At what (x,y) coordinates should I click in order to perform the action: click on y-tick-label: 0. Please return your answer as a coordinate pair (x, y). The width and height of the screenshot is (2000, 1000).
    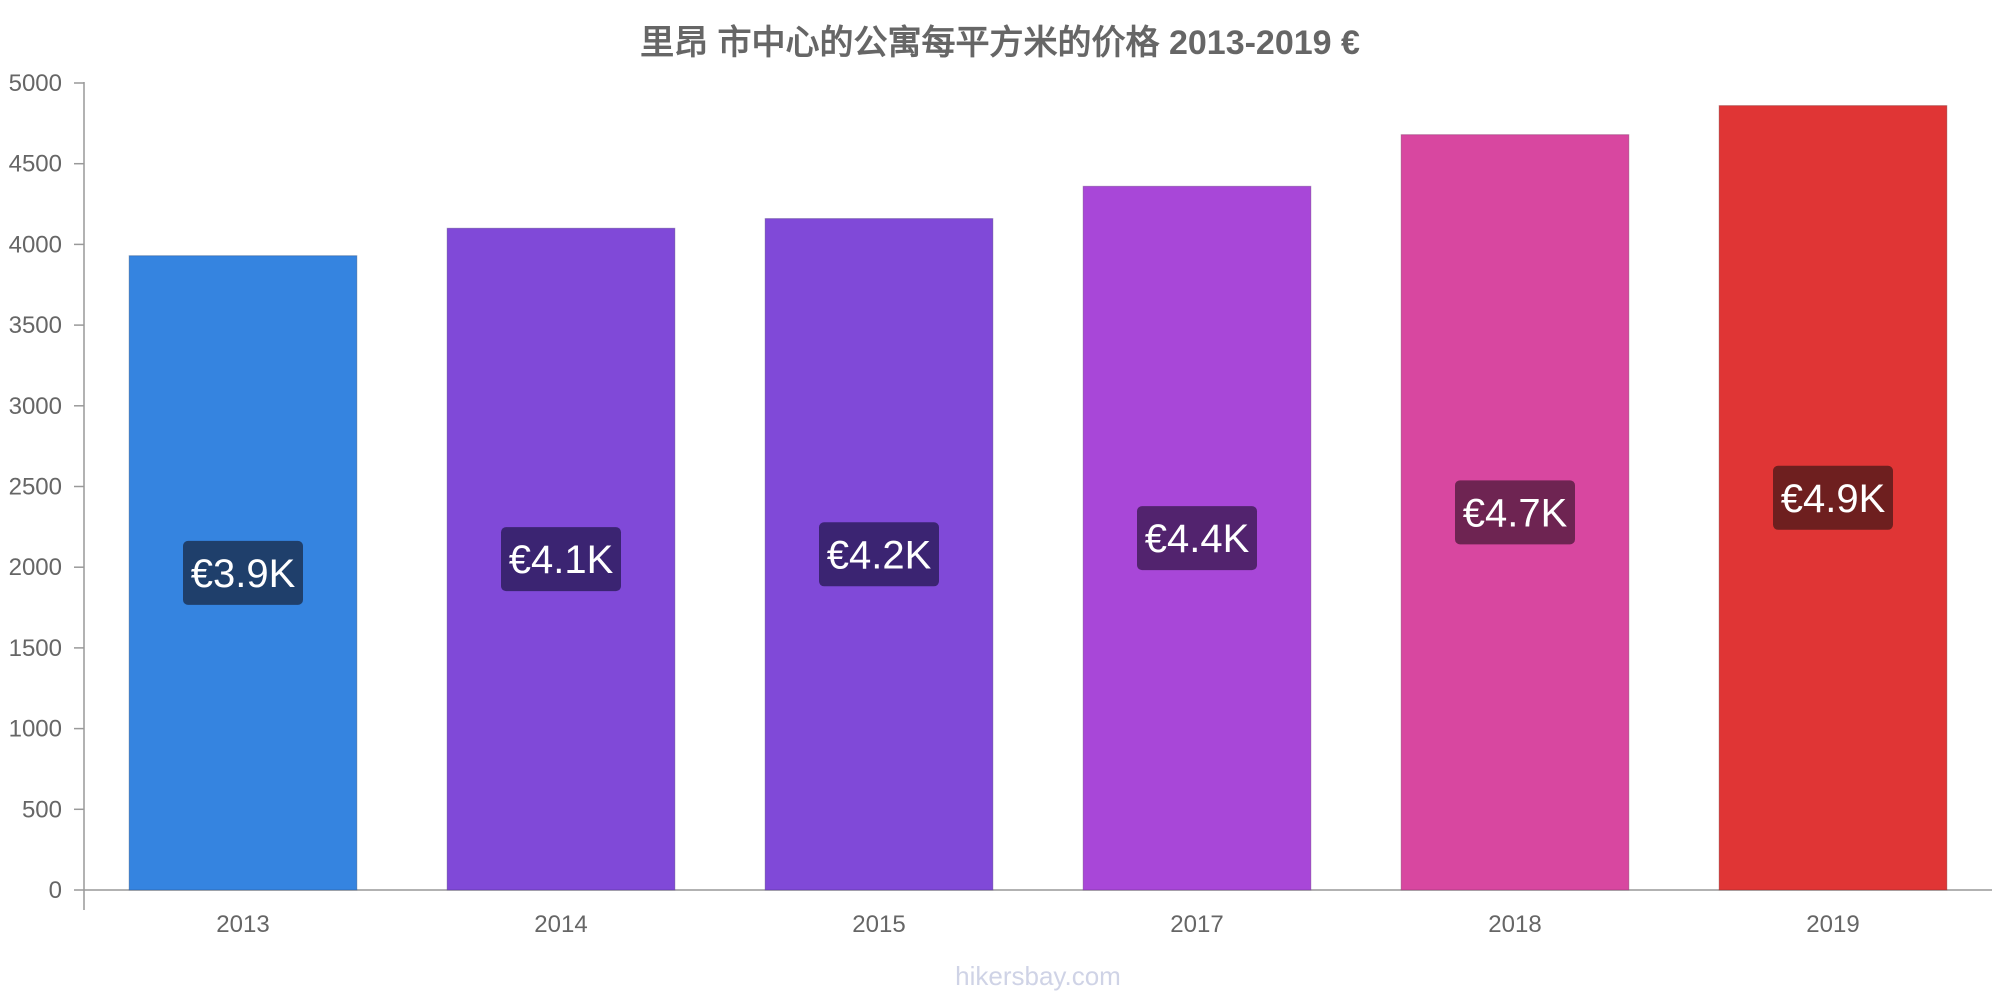
    Looking at the image, I should click on (55, 890).